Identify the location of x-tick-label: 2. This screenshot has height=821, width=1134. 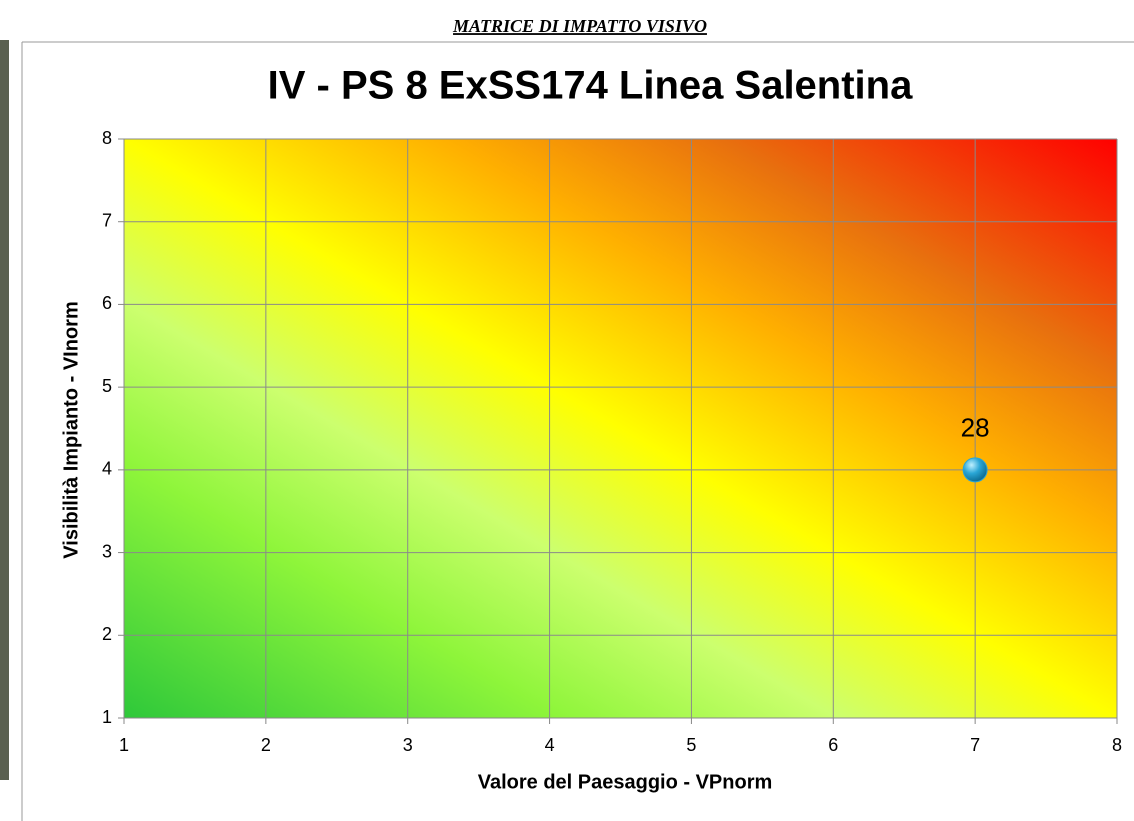
(266, 745).